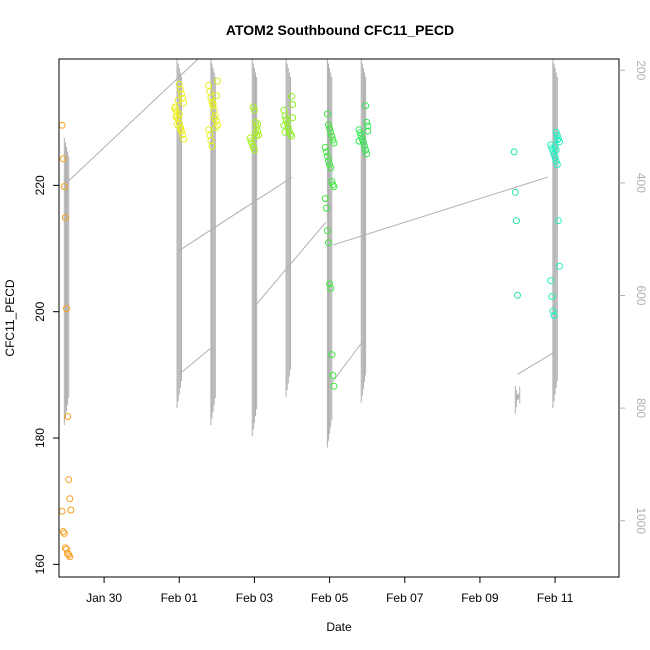  What do you see at coordinates (340, 30) in the screenshot?
I see `chart-title: ATOM2 Southbound CFC11_PECD` at bounding box center [340, 30].